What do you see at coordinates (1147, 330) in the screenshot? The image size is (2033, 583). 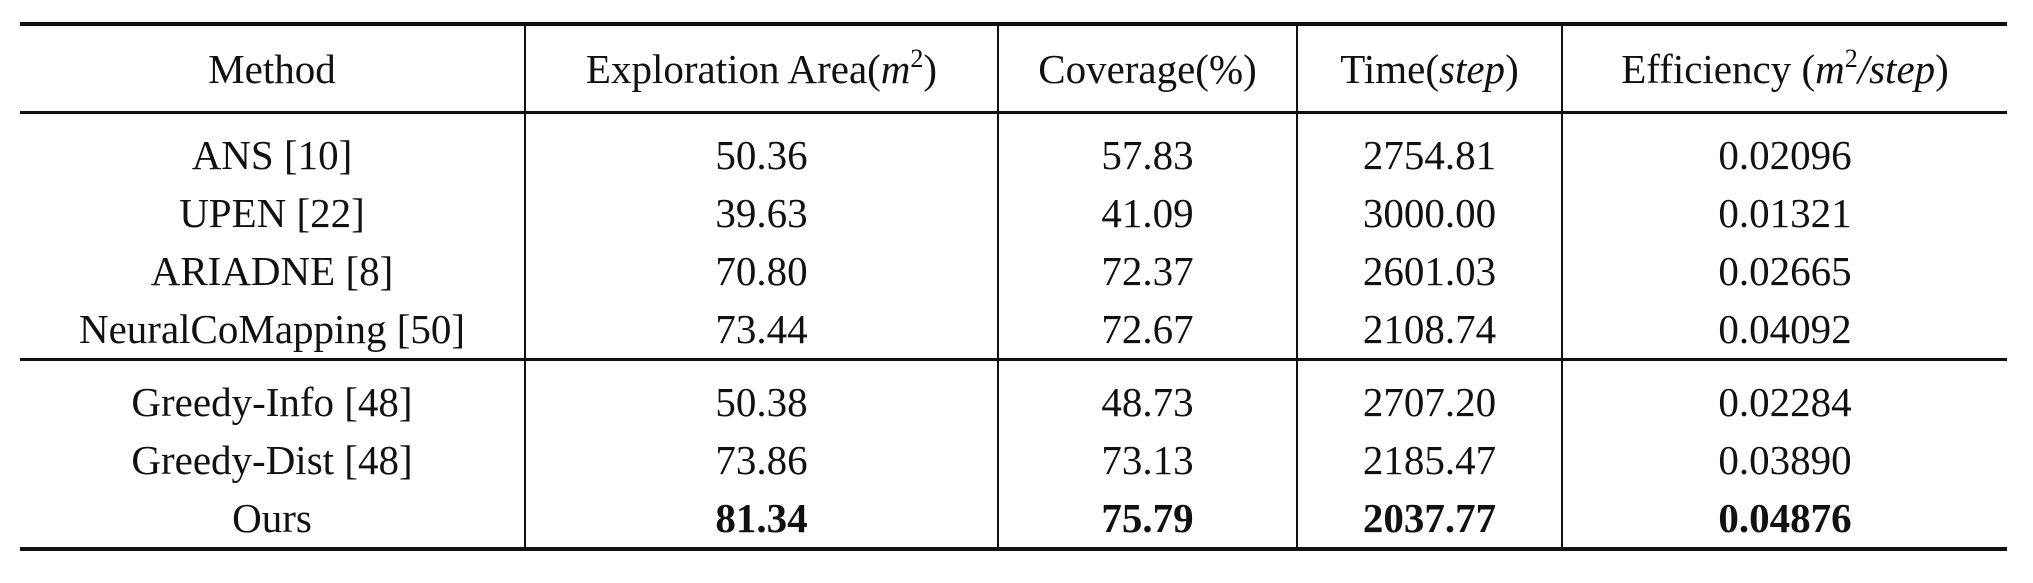 I see `cell-coverage: 72.67` at bounding box center [1147, 330].